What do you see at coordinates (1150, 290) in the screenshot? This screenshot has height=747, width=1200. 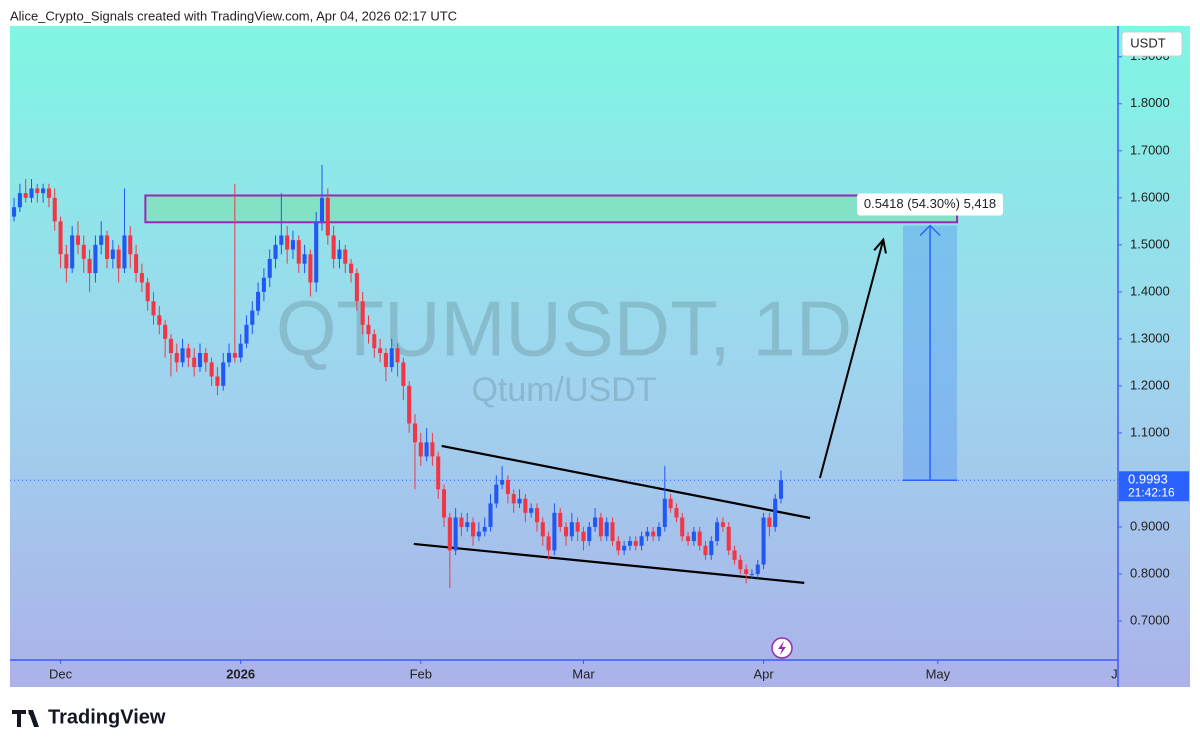 I see `y-tick-label: 1.4000` at bounding box center [1150, 290].